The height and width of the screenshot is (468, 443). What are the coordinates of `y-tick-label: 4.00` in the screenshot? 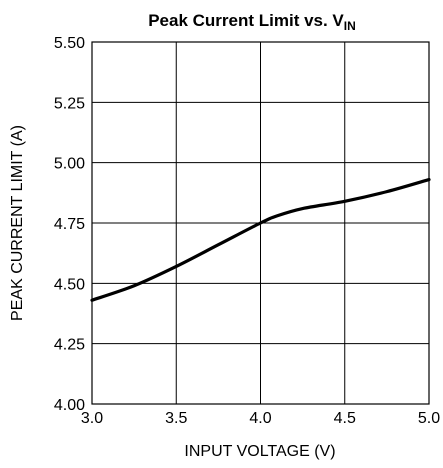 It's located at (69, 405).